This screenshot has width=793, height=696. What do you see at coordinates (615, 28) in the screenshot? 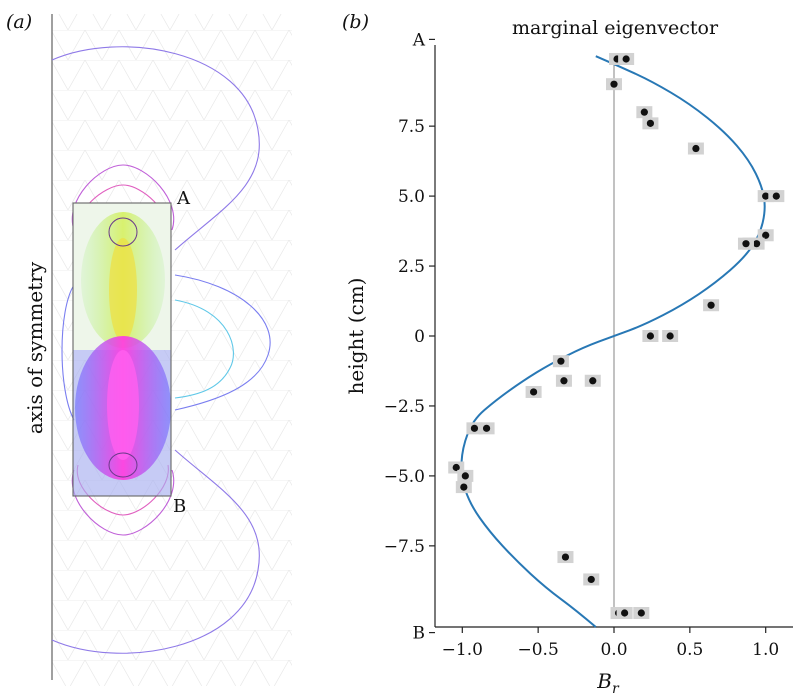
I see `chart-title: marginal eigenvector` at bounding box center [615, 28].